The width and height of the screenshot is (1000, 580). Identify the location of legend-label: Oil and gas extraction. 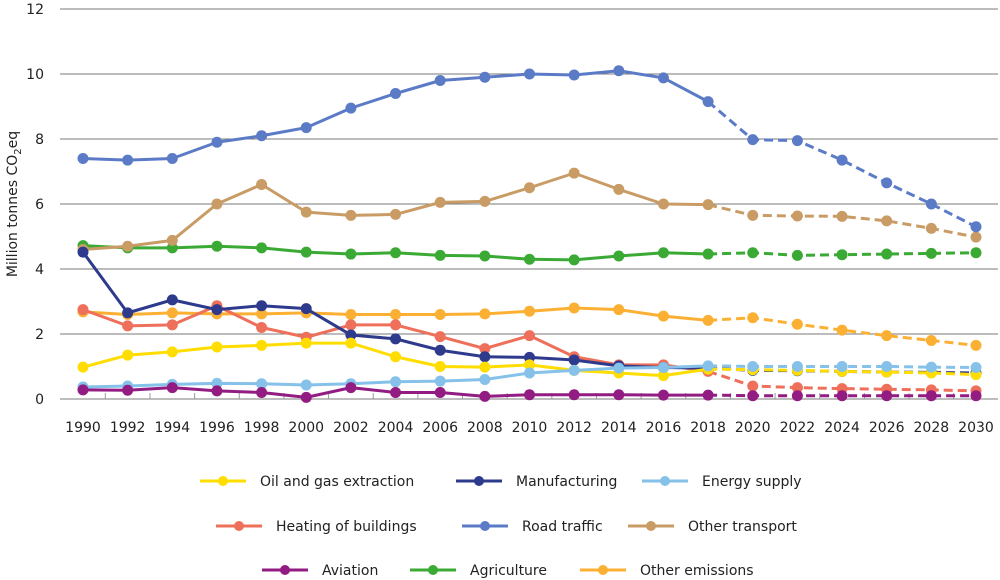
(337, 482).